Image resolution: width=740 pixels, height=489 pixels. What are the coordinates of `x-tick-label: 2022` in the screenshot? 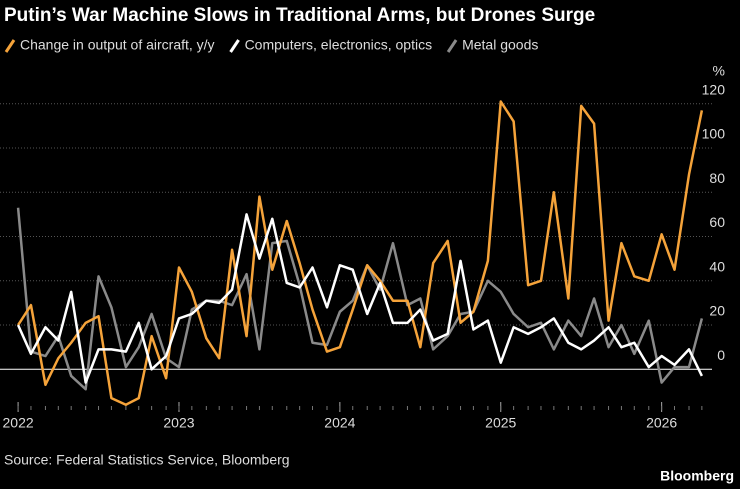 It's located at (18, 423).